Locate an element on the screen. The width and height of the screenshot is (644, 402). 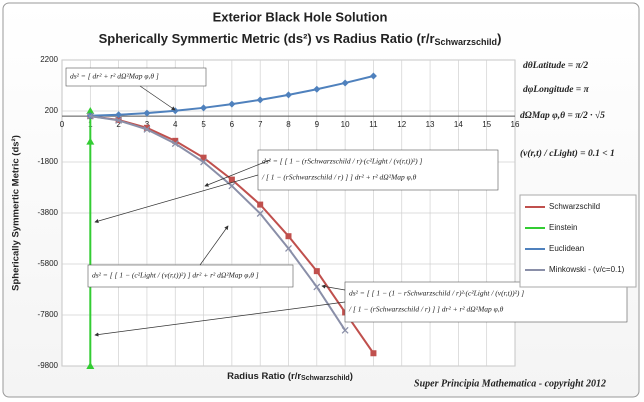
x-tick-label: 5 is located at coordinates (203, 124).